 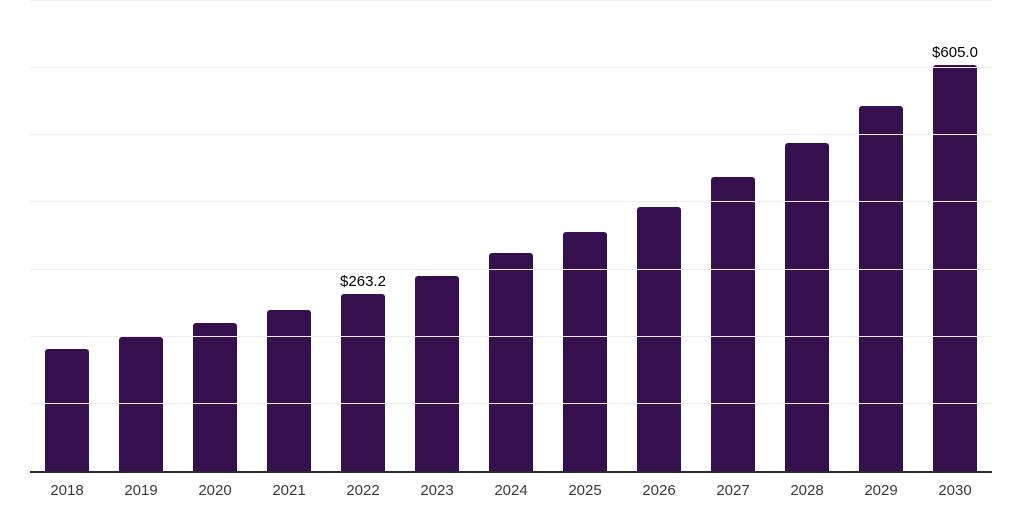 I want to click on data-label-2022: $263.2, so click(x=363, y=282).